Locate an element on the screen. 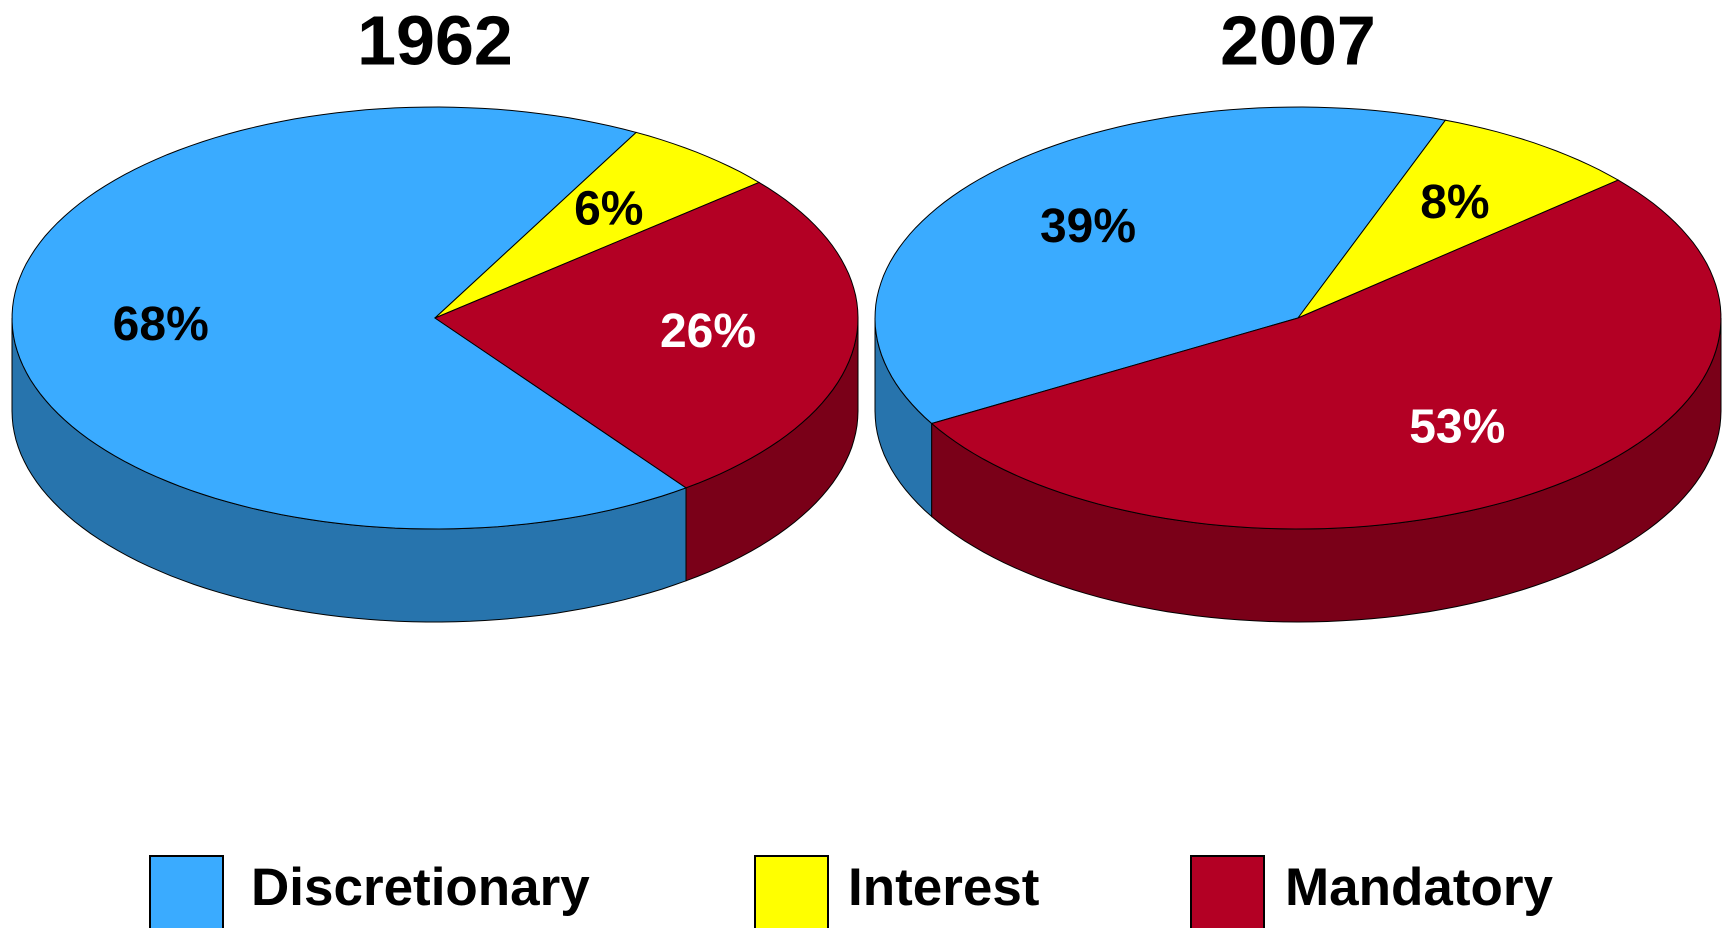  legend-label: Discretionary is located at coordinates (420, 887).